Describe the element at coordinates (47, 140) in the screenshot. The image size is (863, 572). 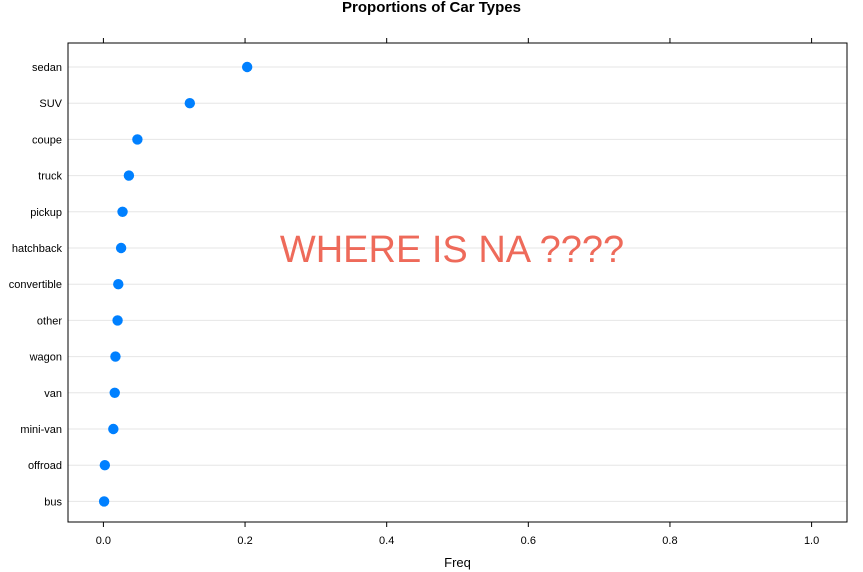
I see `y-tick-label: coupe` at that location.